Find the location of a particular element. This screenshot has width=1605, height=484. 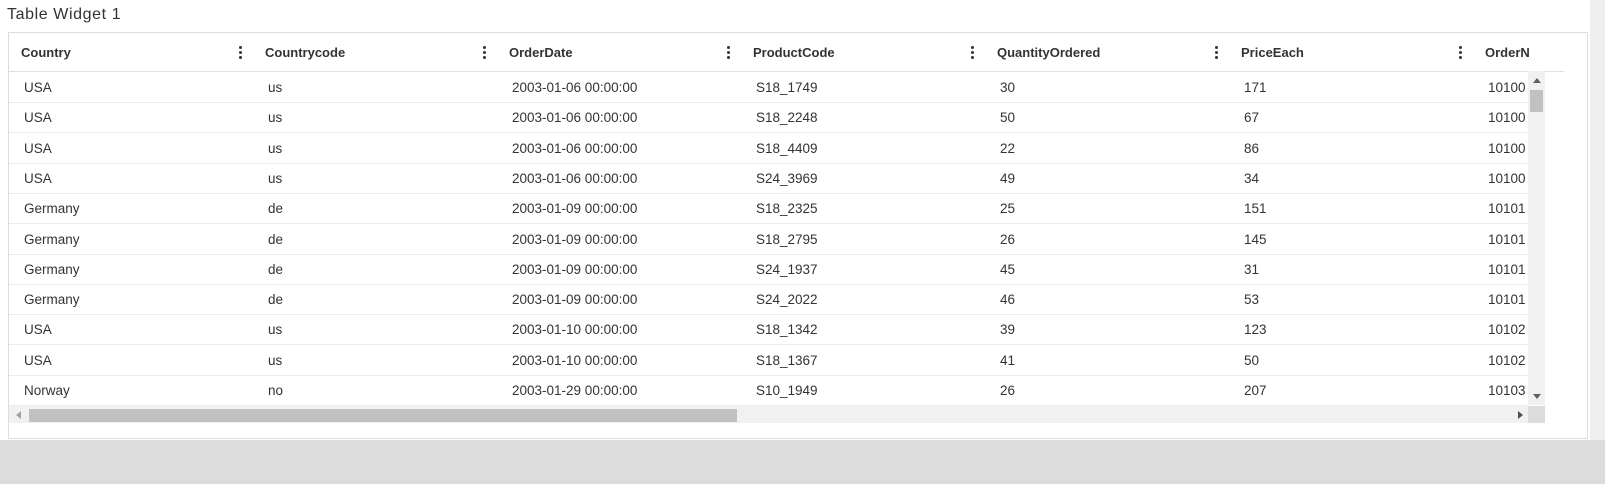

table-cell: 34 is located at coordinates (1252, 178).